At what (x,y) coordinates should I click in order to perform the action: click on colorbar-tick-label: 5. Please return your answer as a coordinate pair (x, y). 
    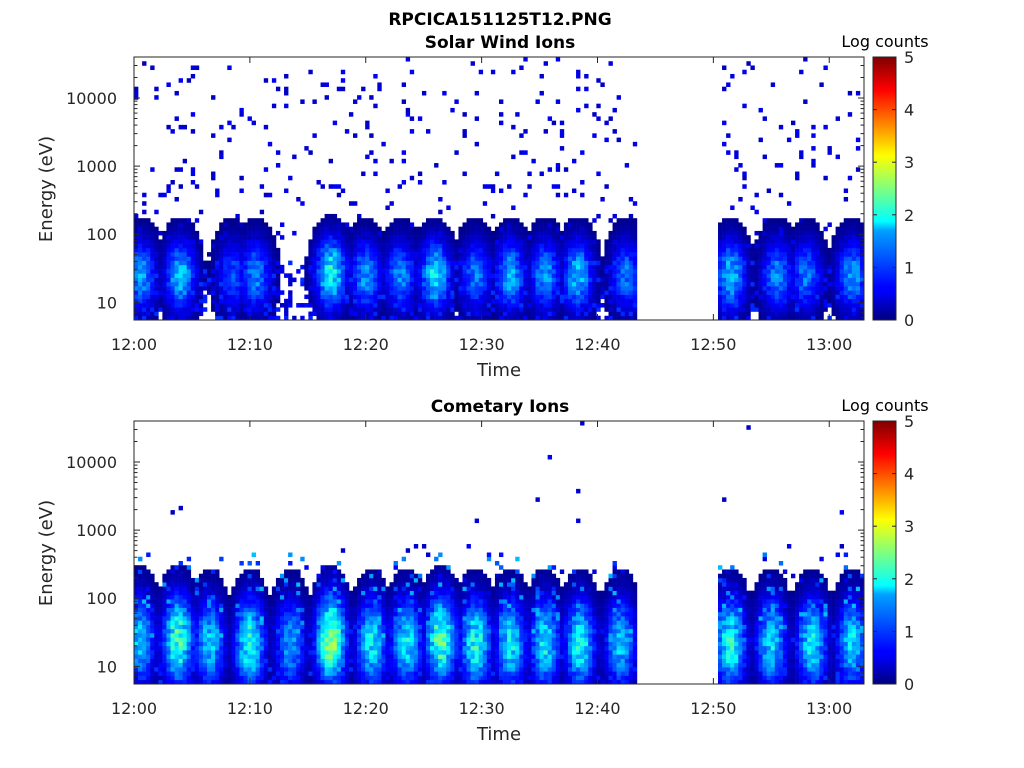
    Looking at the image, I should click on (909, 57).